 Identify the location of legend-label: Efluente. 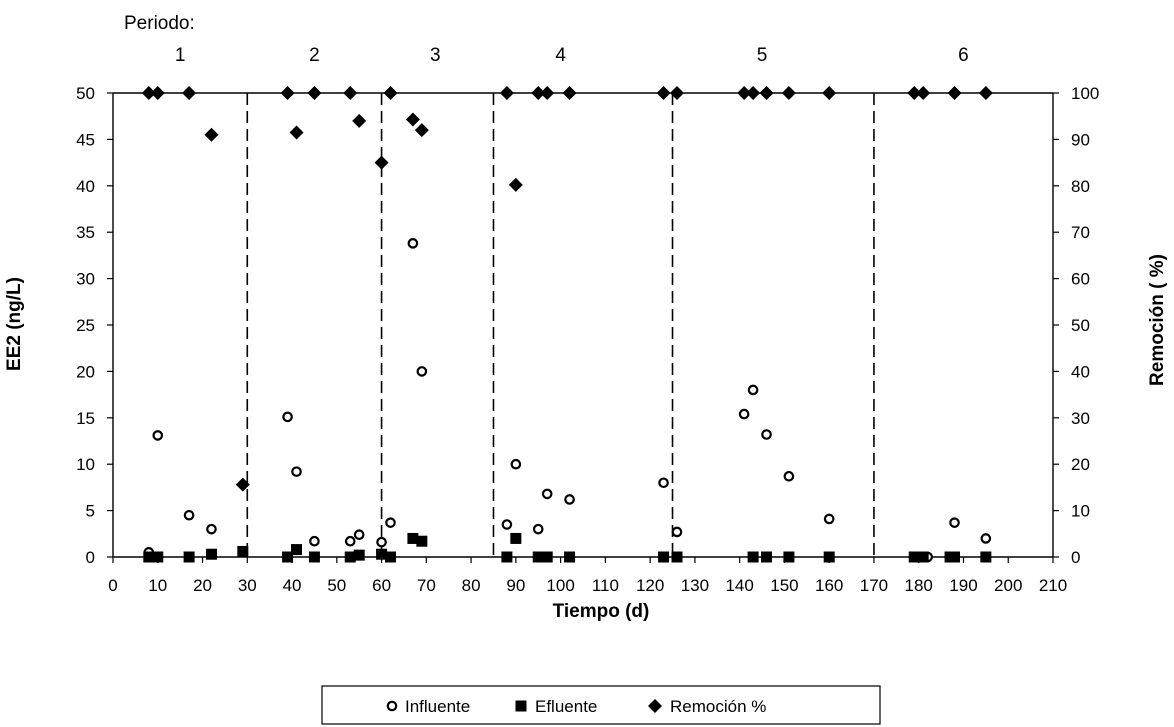
(566, 706).